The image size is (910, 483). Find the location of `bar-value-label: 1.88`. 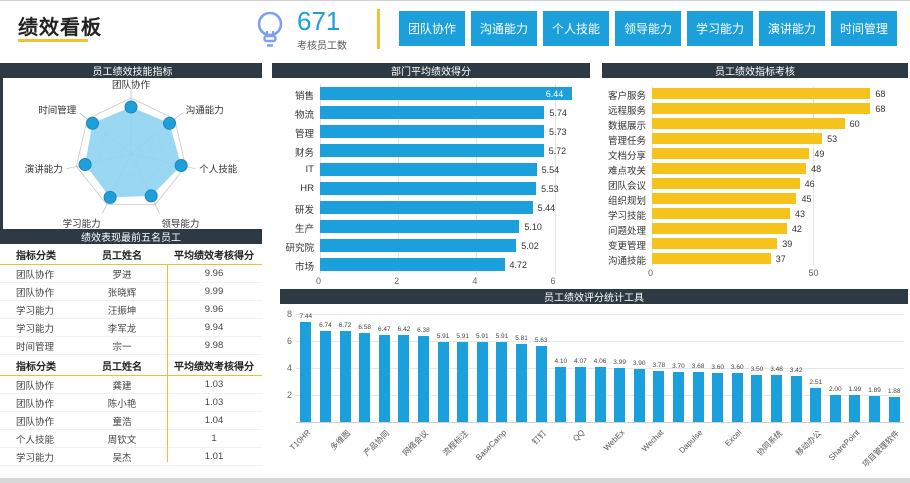

bar-value-label: 1.88 is located at coordinates (894, 391).